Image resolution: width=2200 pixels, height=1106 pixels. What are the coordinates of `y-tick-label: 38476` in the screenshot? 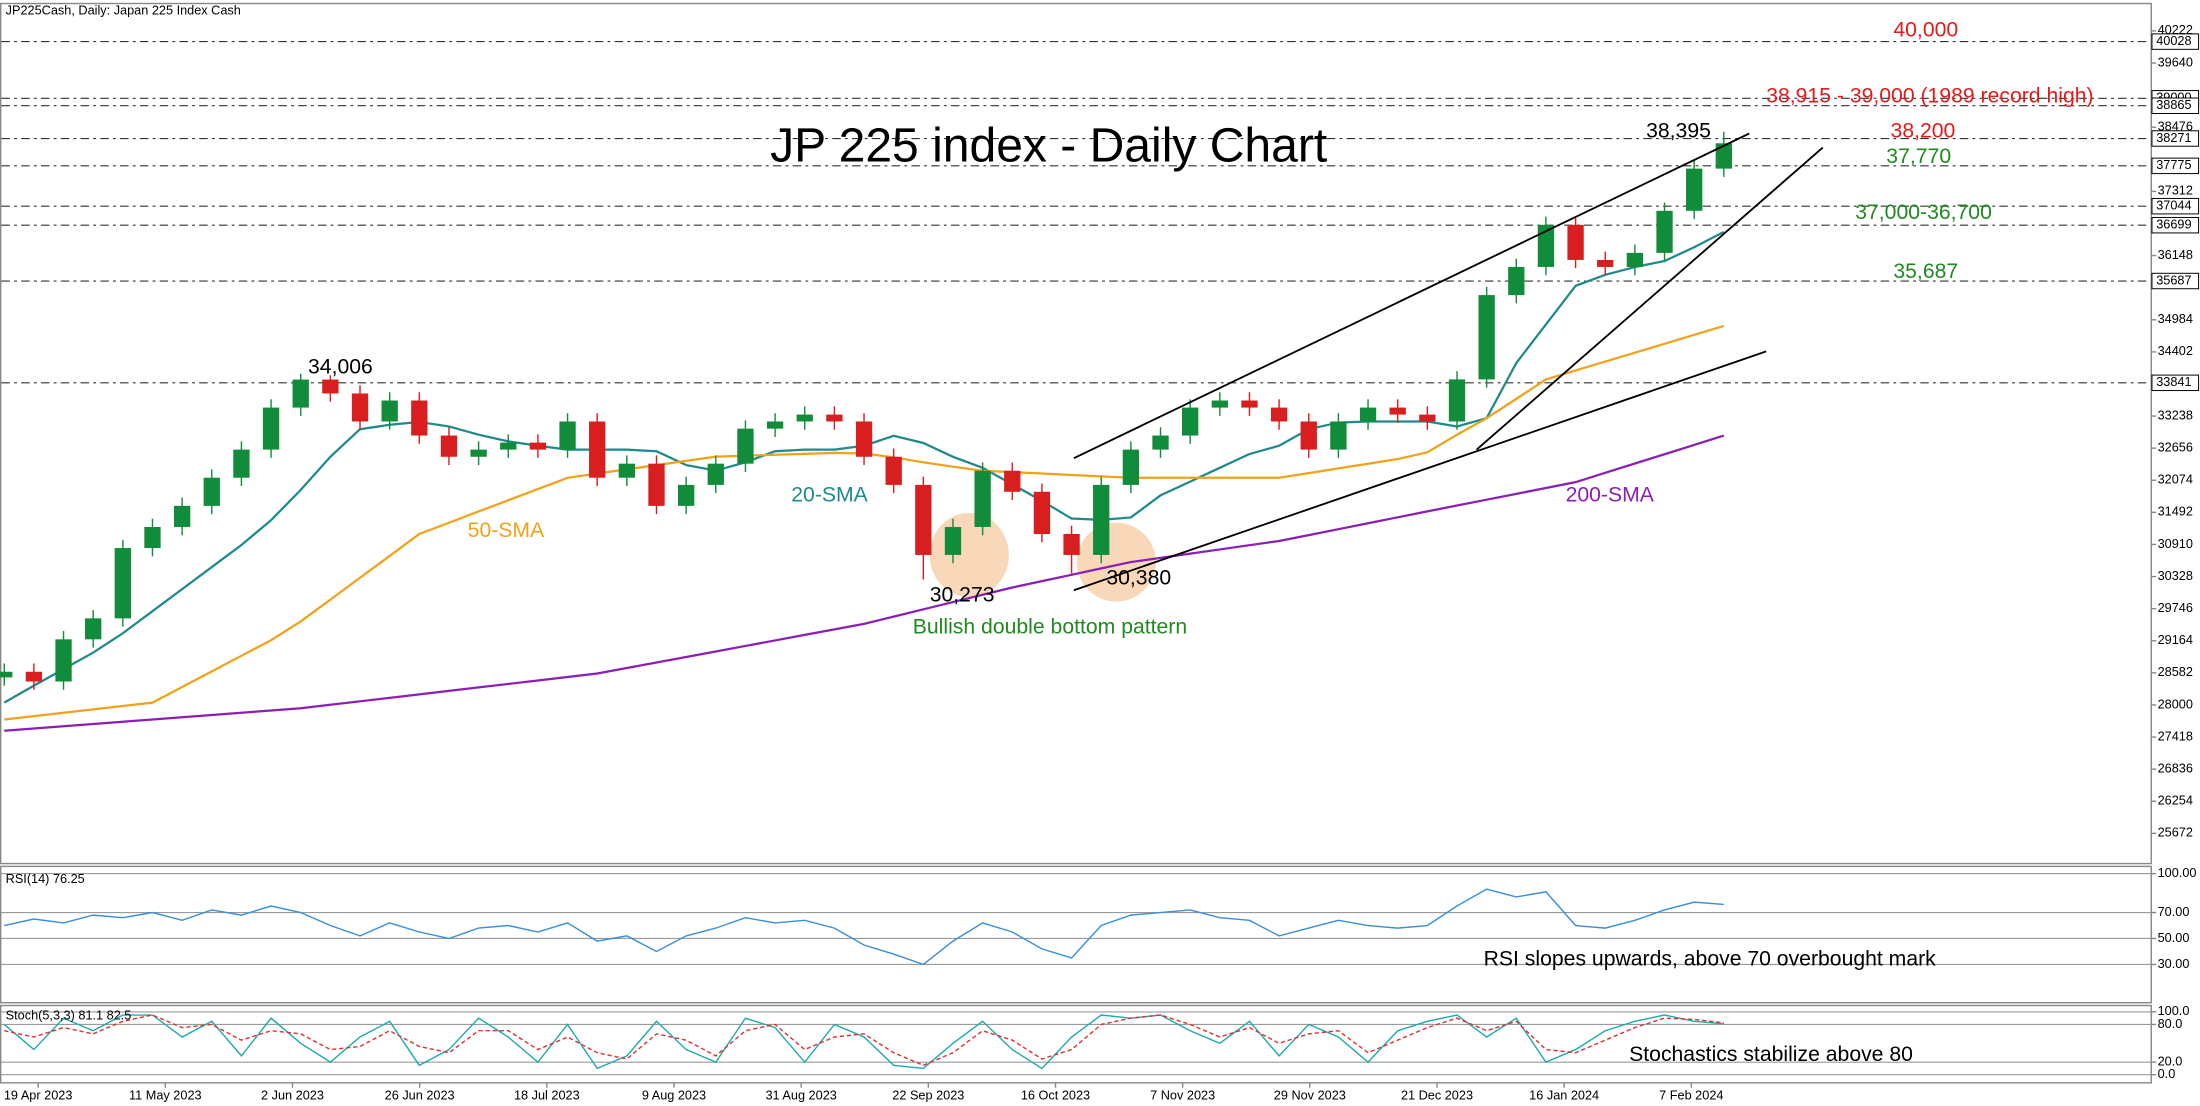 It's located at (2175, 127).